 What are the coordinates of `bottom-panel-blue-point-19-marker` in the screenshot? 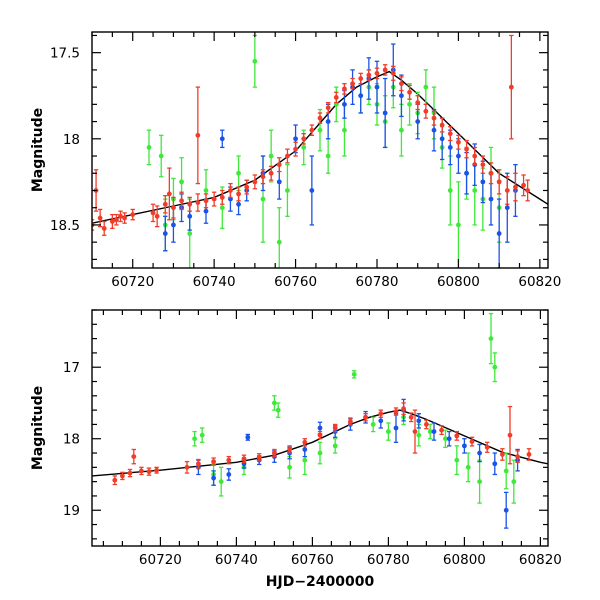 It's located at (464, 446).